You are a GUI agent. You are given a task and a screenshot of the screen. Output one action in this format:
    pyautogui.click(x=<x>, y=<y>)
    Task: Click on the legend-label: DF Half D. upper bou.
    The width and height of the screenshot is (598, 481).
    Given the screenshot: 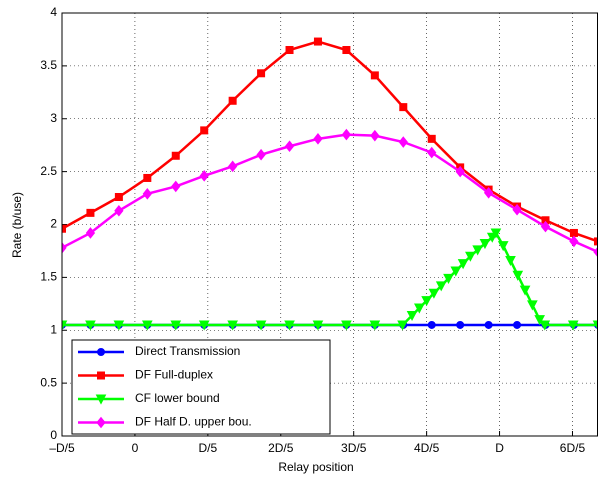 What is the action you would take?
    pyautogui.click(x=193, y=422)
    